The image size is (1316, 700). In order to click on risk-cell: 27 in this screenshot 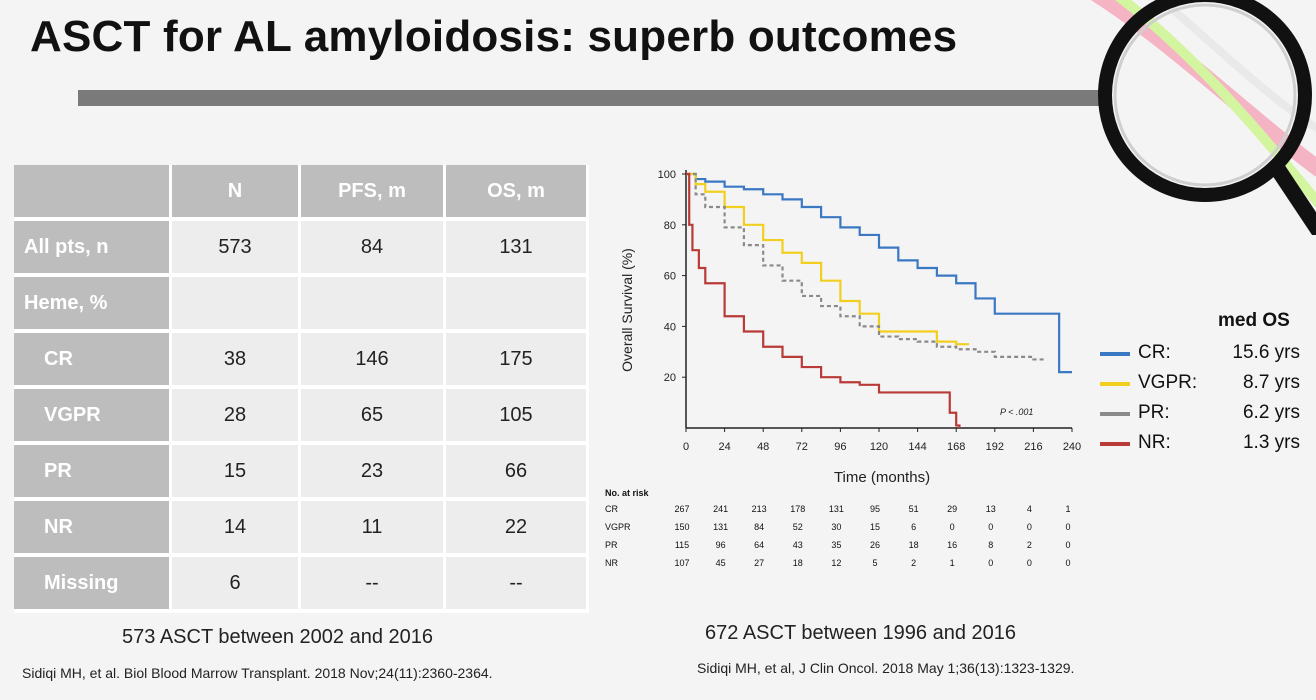, I will do `click(759, 563)`.